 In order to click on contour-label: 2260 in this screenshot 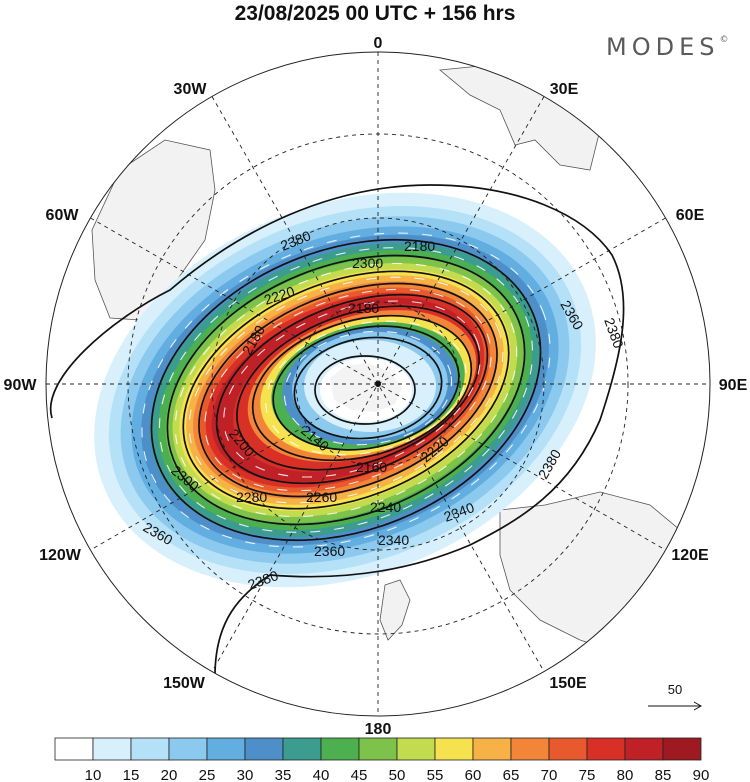, I will do `click(321, 497)`.